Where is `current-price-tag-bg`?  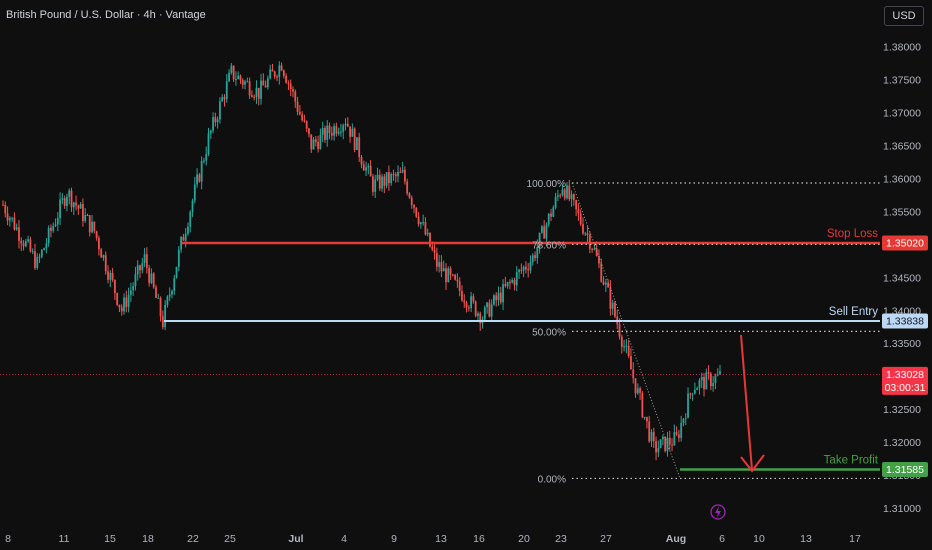 current-price-tag-bg is located at coordinates (905, 380).